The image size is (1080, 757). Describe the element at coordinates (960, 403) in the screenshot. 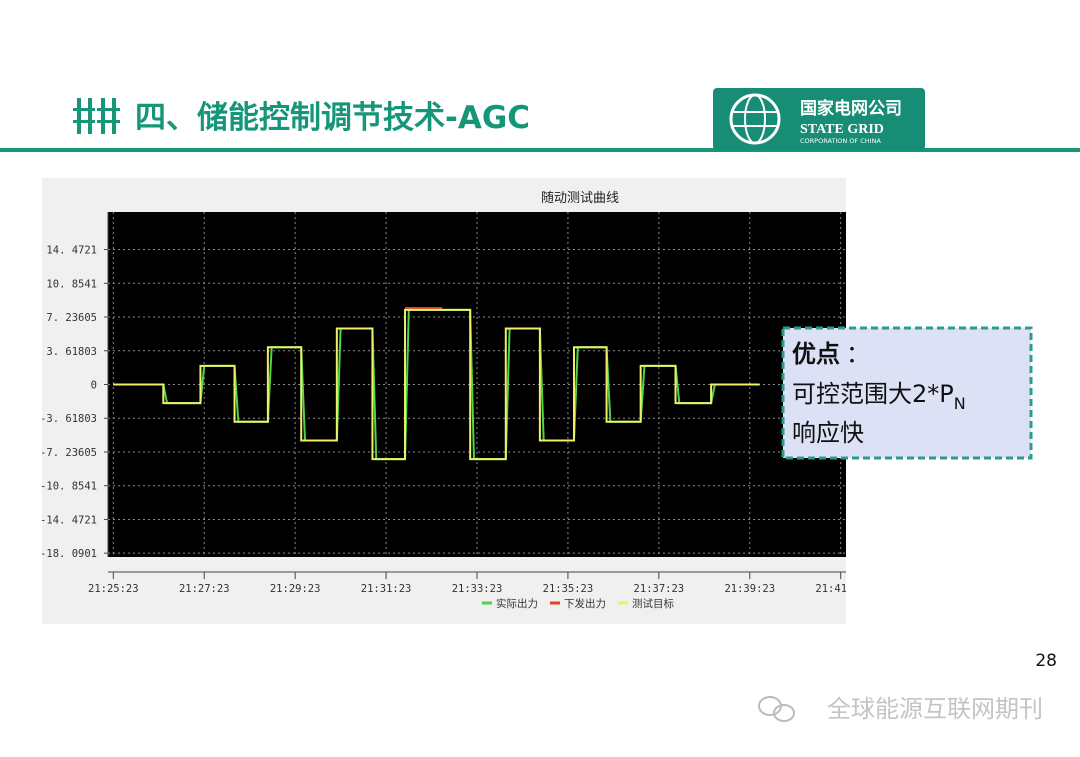

I see `callout-subscript: N` at that location.